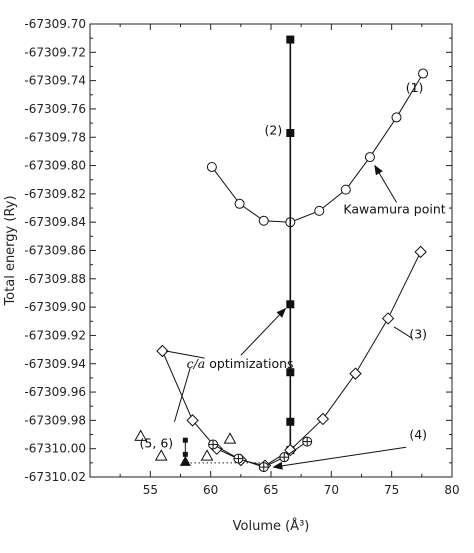  What do you see at coordinates (55, 166) in the screenshot?
I see `y-tick-label: -67309.80` at bounding box center [55, 166].